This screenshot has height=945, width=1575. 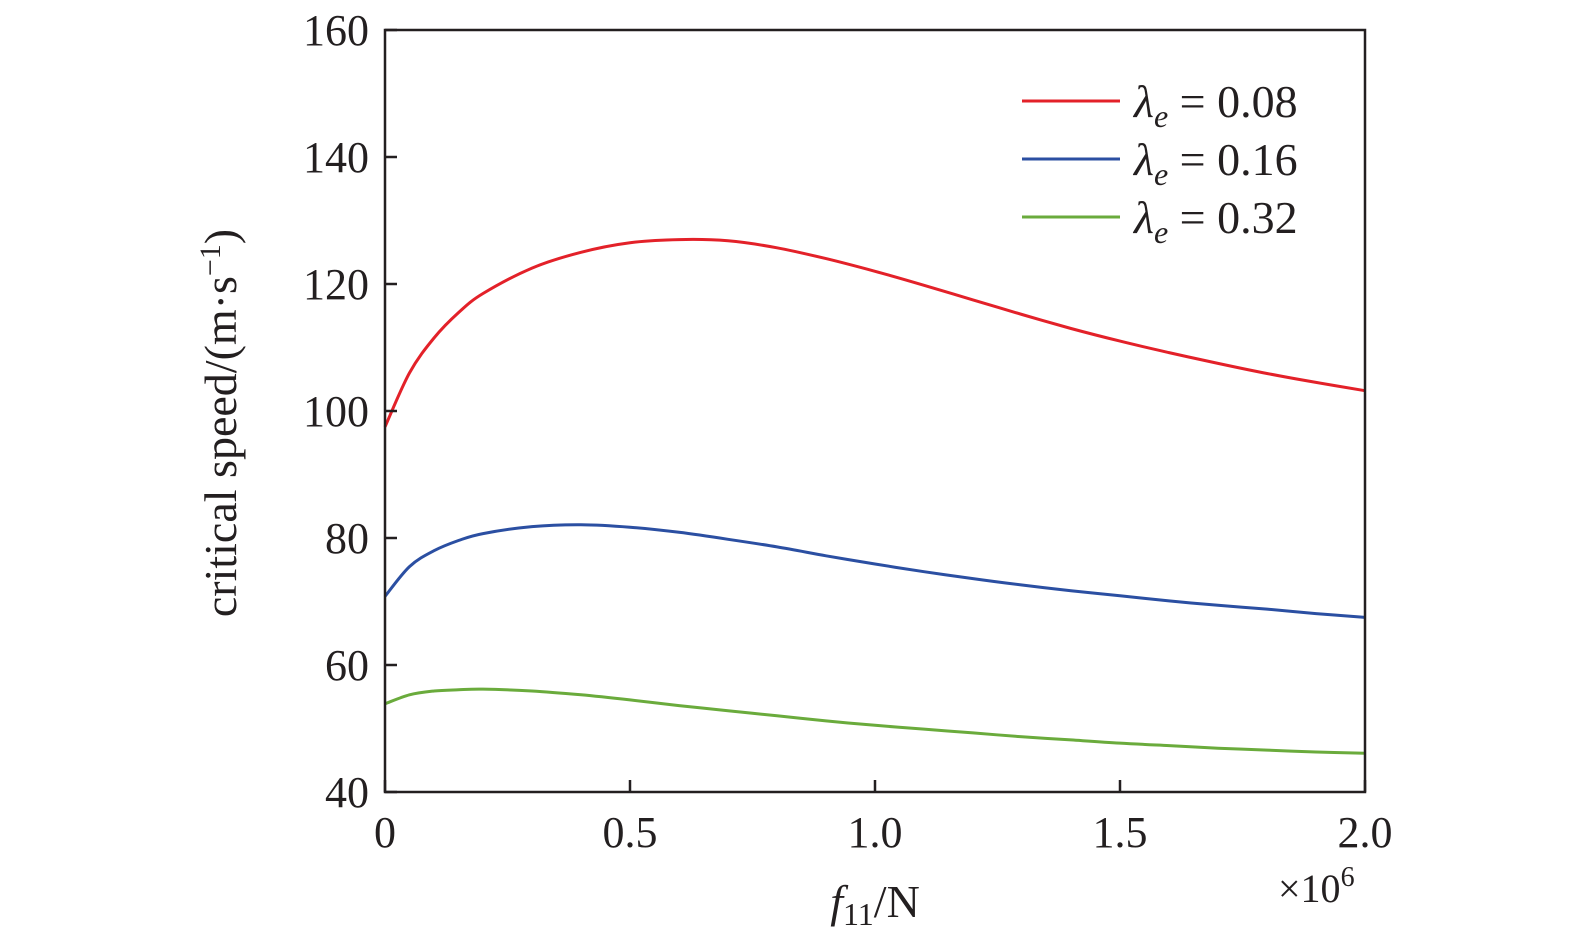 What do you see at coordinates (875, 832) in the screenshot?
I see `x-tick-label: 1.0` at bounding box center [875, 832].